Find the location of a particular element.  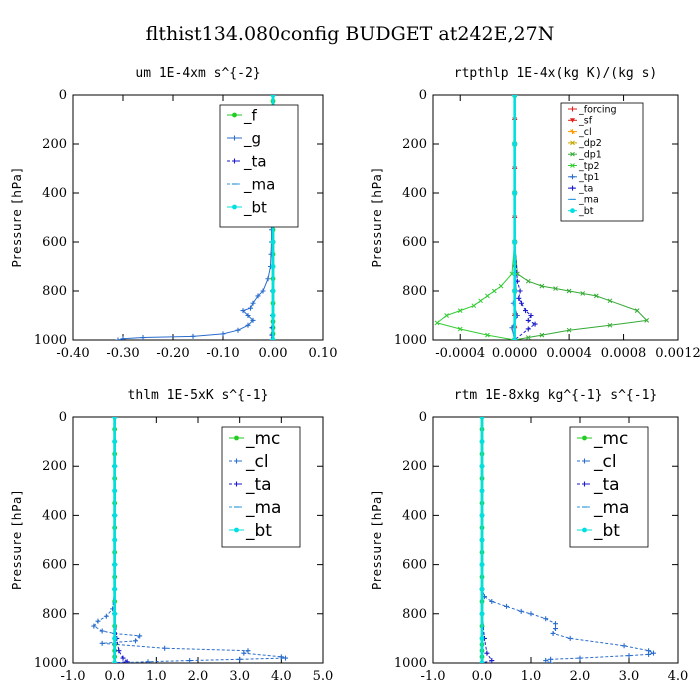

x-tick-label: 0.0004 is located at coordinates (569, 353).